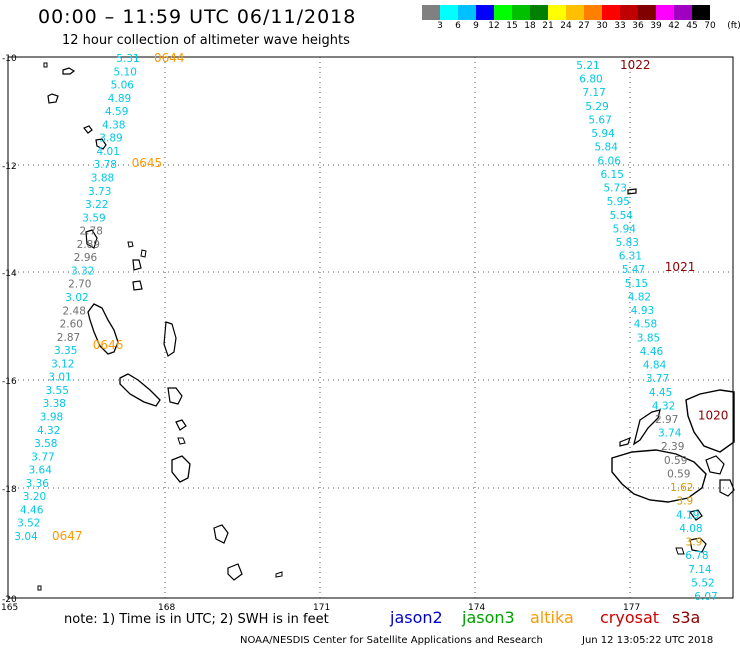  I want to click on colorbar-tick-label: 3, so click(440, 26).